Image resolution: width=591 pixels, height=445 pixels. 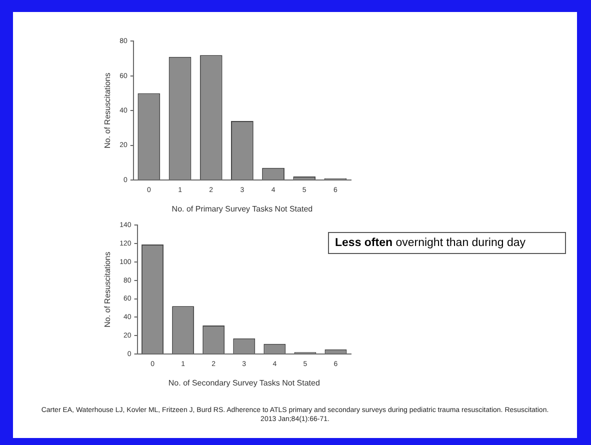 What do you see at coordinates (242, 209) in the screenshot?
I see `x-axis-title: No. of Primary Survey Tasks Not Stated` at bounding box center [242, 209].